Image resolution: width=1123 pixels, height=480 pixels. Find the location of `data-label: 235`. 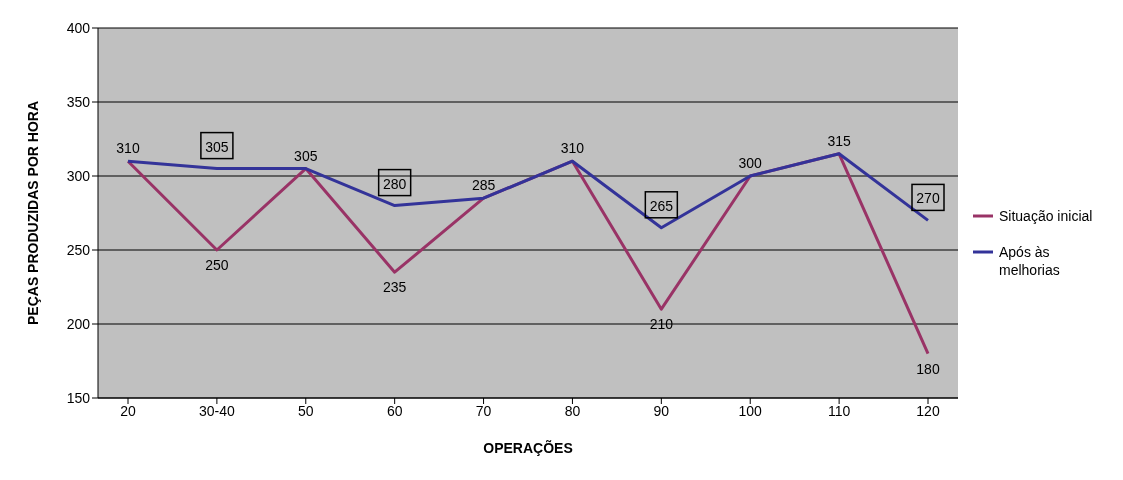

data-label: 235 is located at coordinates (394, 287).